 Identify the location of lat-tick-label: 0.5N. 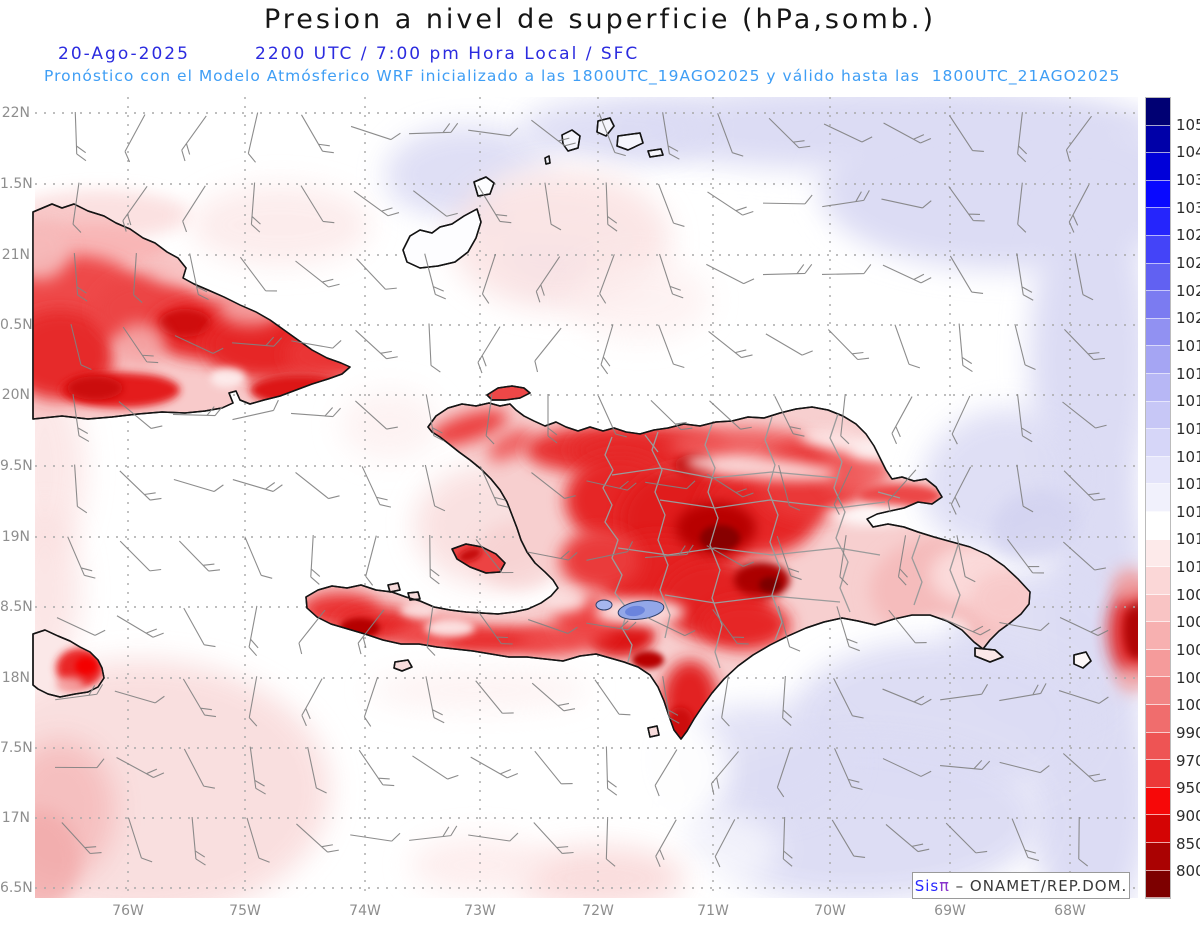
(16, 325).